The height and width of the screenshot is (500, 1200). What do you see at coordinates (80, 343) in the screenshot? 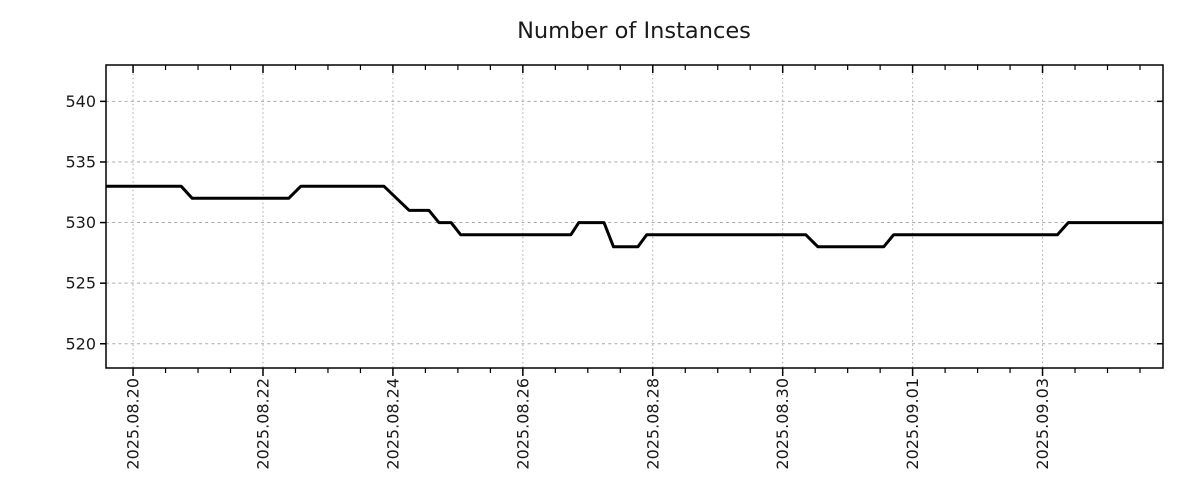
I see `y-tick-label: 520` at bounding box center [80, 343].